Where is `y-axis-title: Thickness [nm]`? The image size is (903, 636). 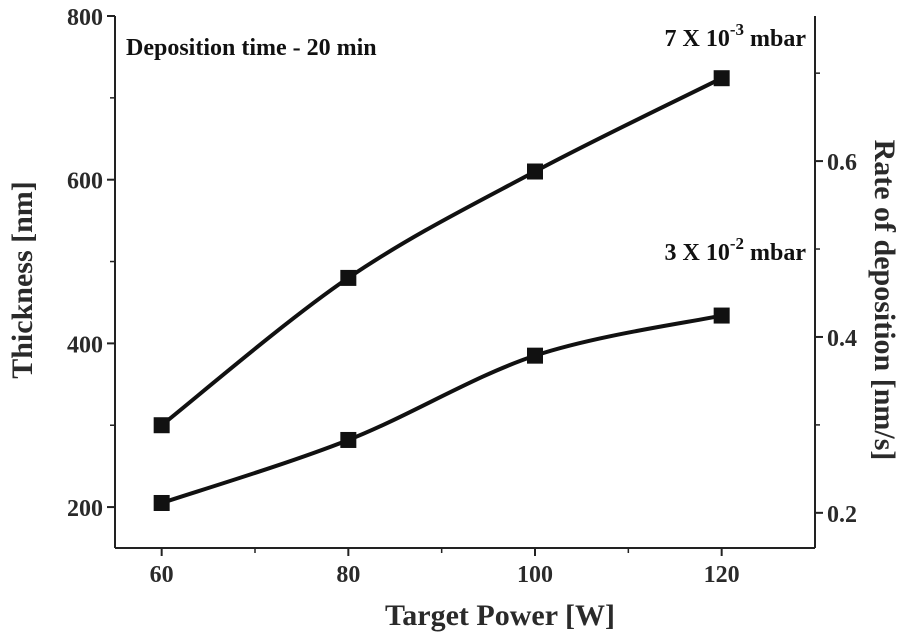
y-axis-title: Thickness [nm] is located at coordinates (22, 280).